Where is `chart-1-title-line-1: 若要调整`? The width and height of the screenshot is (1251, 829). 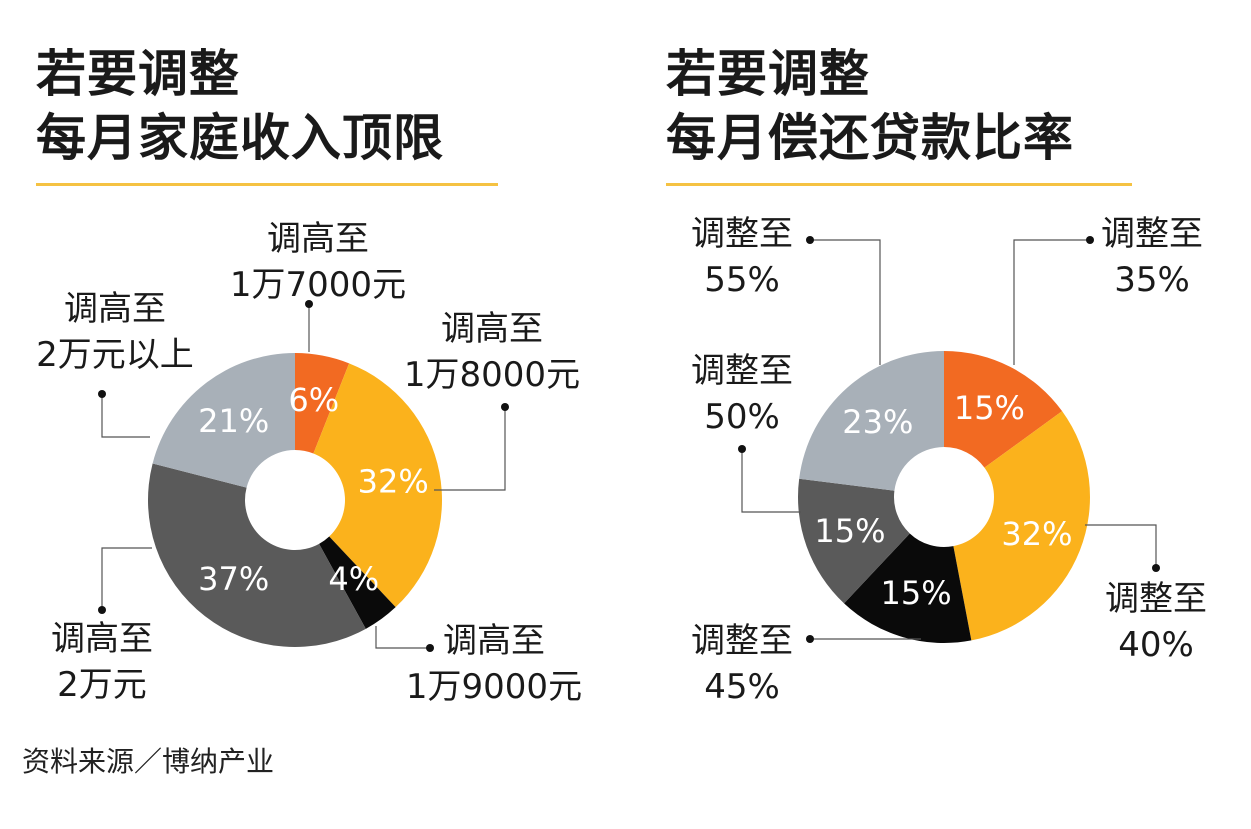
chart-1-title-line-1: 若要调整 is located at coordinates (138, 74).